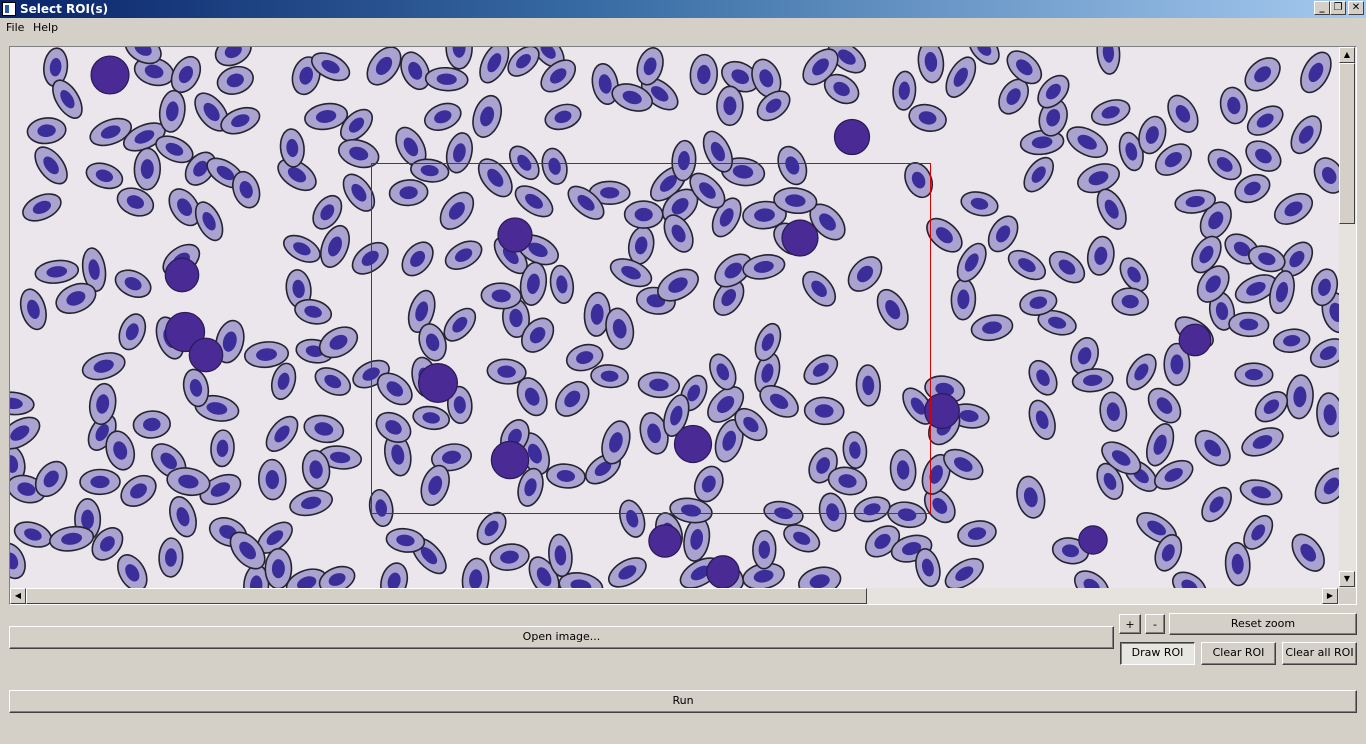  What do you see at coordinates (1155, 624) in the screenshot?
I see `zoom-out-button: -` at bounding box center [1155, 624].